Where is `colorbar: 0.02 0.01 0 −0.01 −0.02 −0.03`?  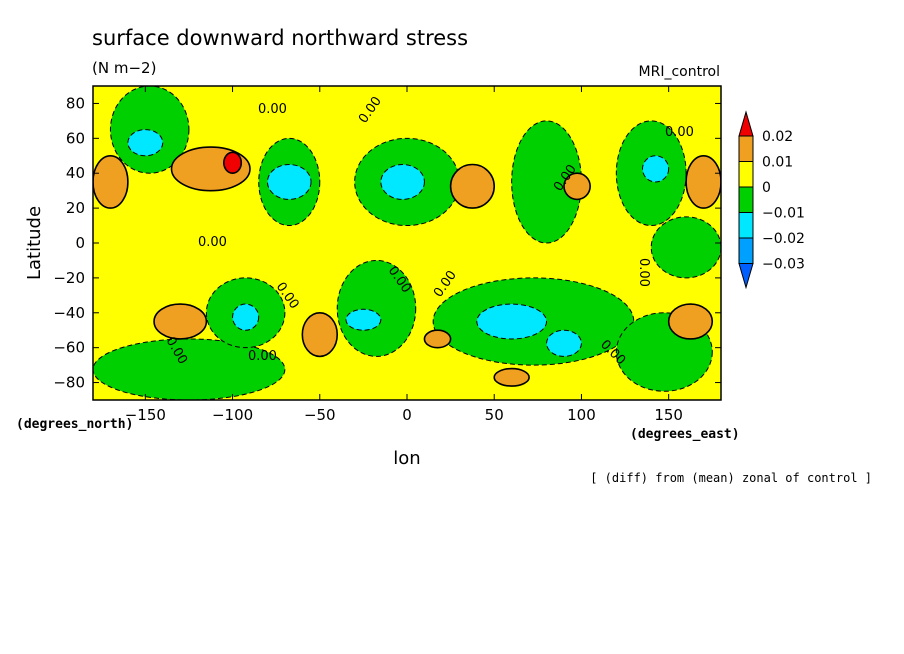
colorbar: 0.02 0.01 0 −0.01 −0.02 −0.03 is located at coordinates (771, 200).